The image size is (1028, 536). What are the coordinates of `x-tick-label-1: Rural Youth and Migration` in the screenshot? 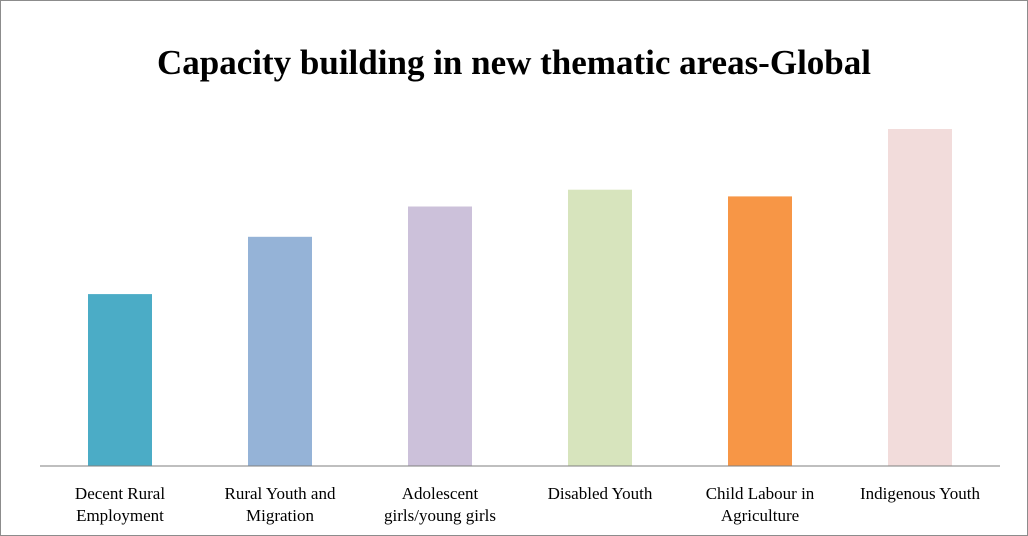 It's located at (280, 504).